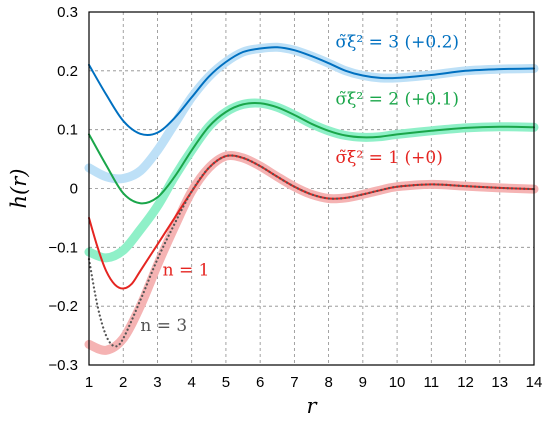 The image size is (550, 425). What do you see at coordinates (499, 382) in the screenshot?
I see `x-tick-label: 13` at bounding box center [499, 382].